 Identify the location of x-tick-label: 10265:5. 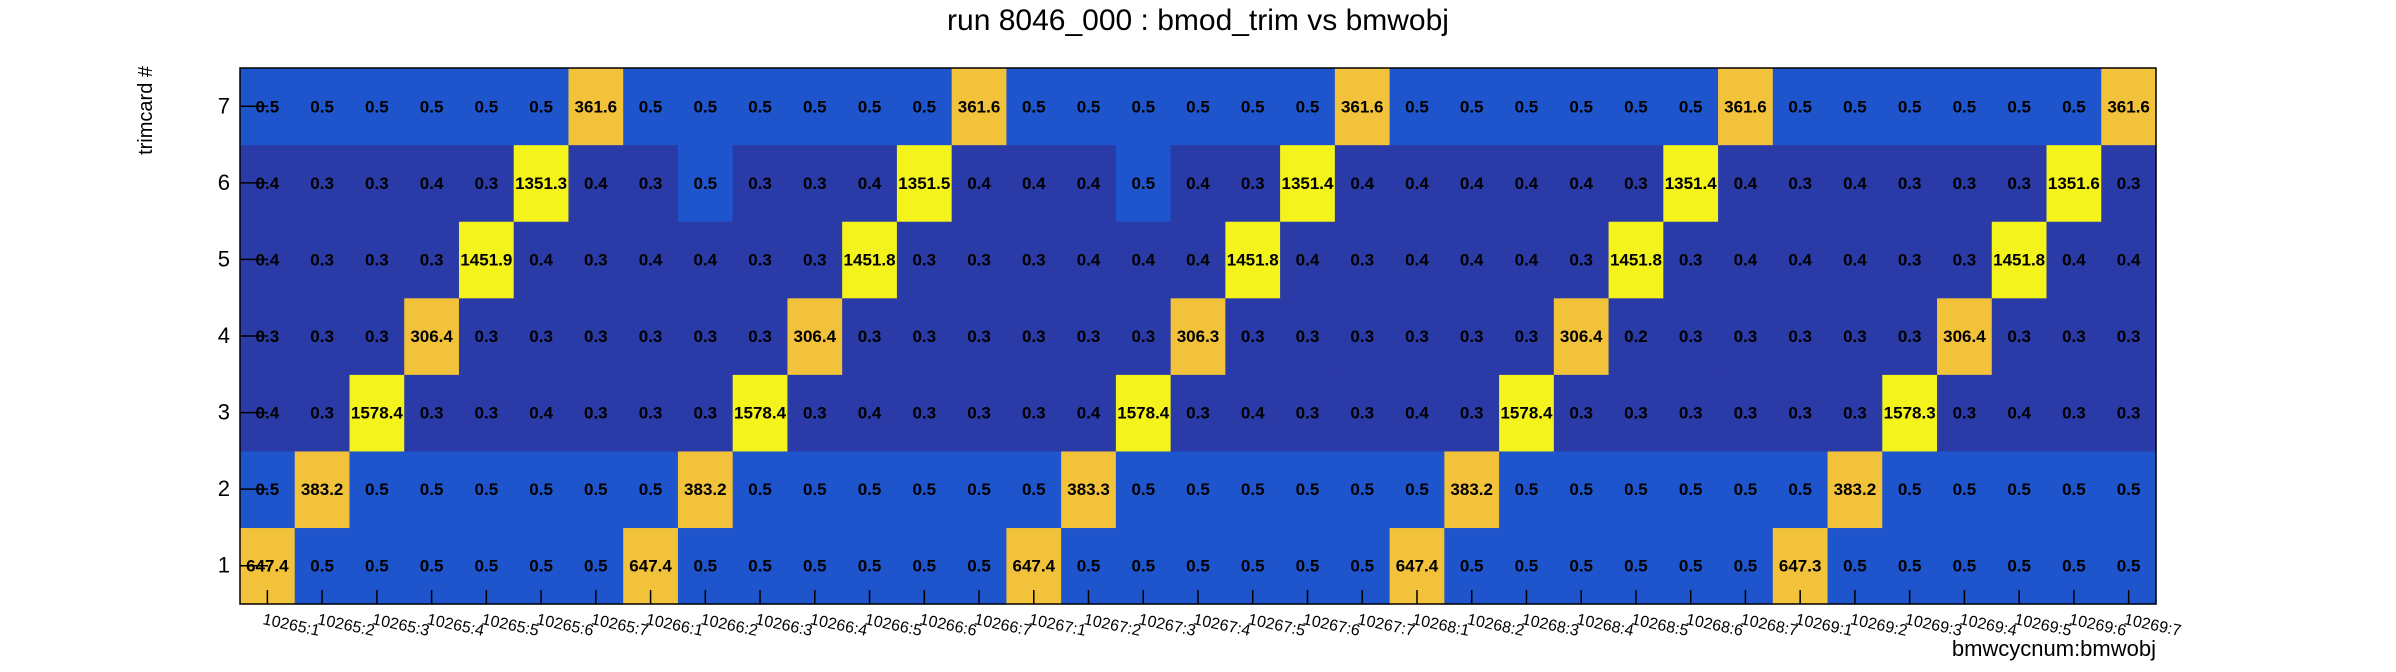
(510, 625).